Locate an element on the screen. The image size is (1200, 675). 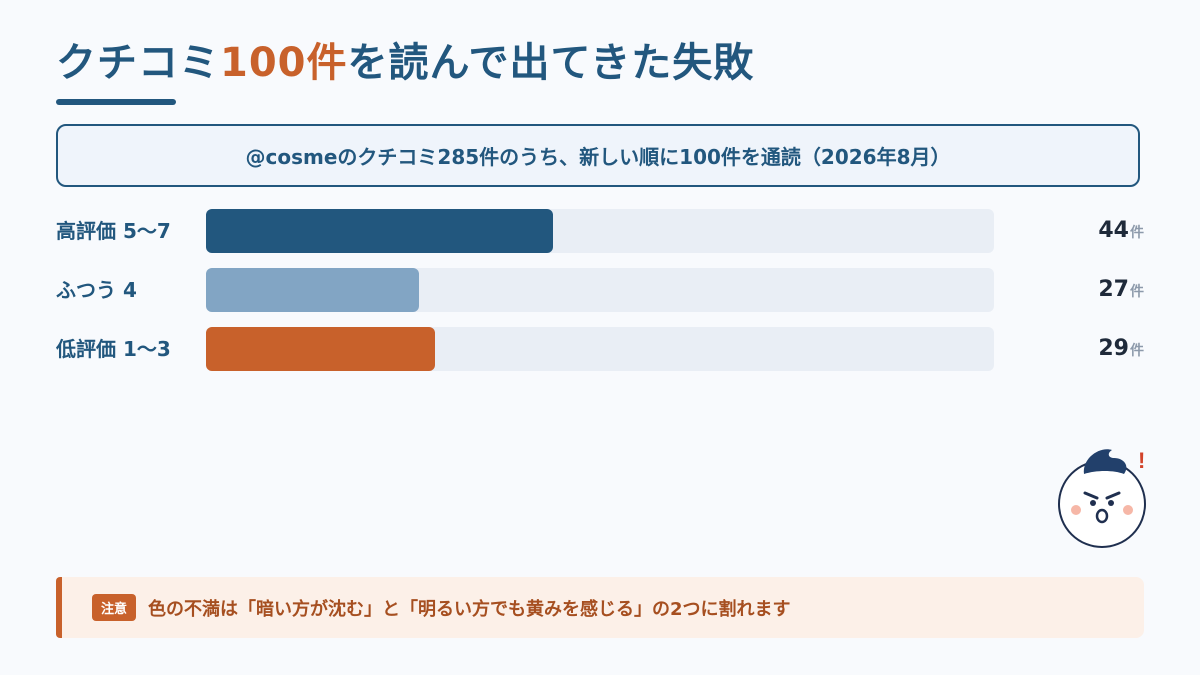
bar-label: ふつう 4 is located at coordinates (96, 290).